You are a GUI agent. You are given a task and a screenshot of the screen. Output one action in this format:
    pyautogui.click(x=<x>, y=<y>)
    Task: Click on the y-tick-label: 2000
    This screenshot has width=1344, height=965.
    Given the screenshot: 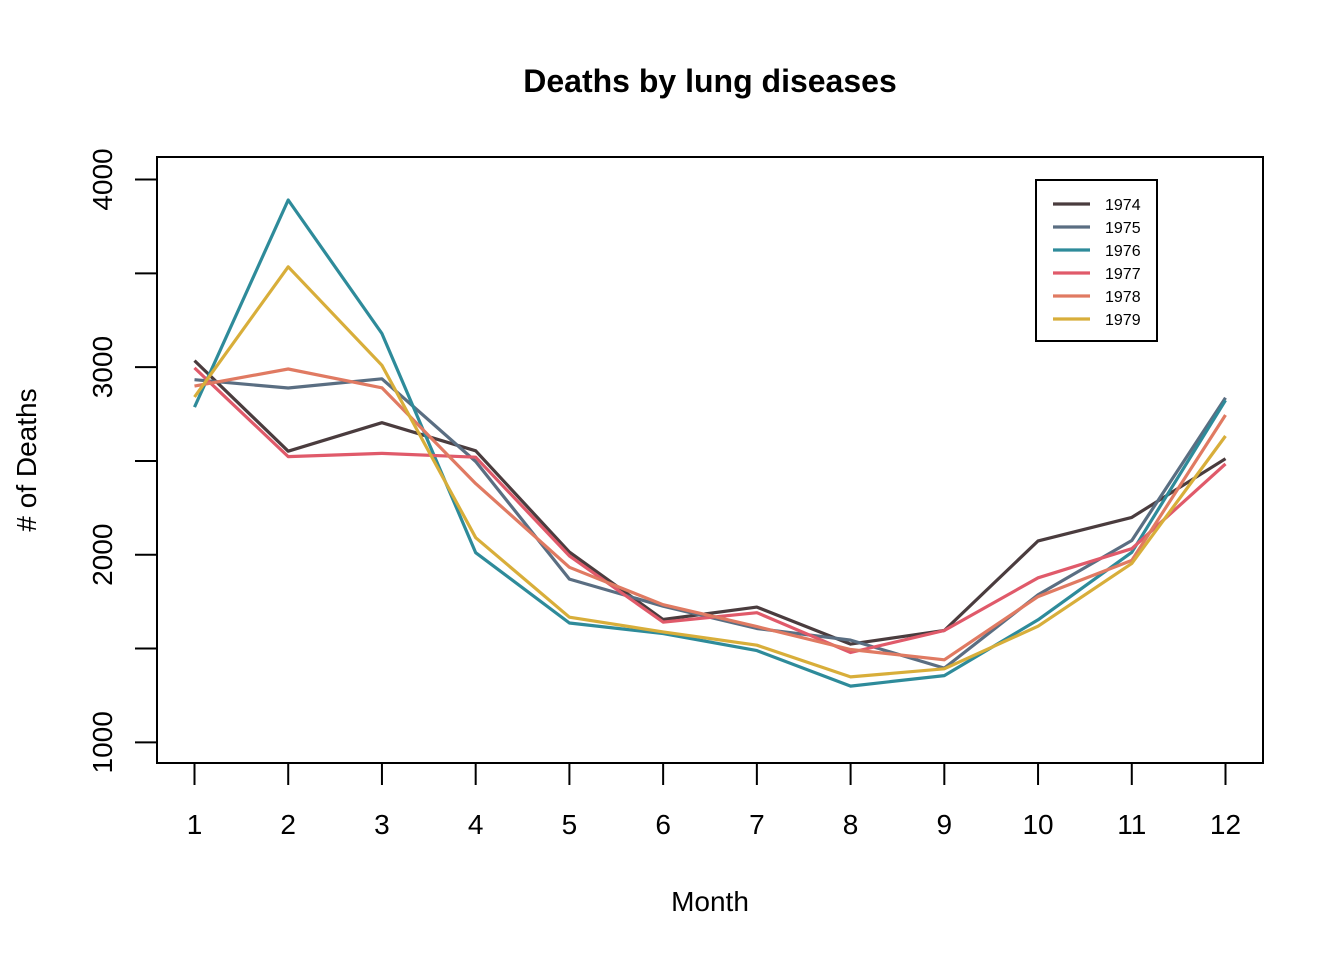 What is the action you would take?
    pyautogui.click(x=102, y=555)
    